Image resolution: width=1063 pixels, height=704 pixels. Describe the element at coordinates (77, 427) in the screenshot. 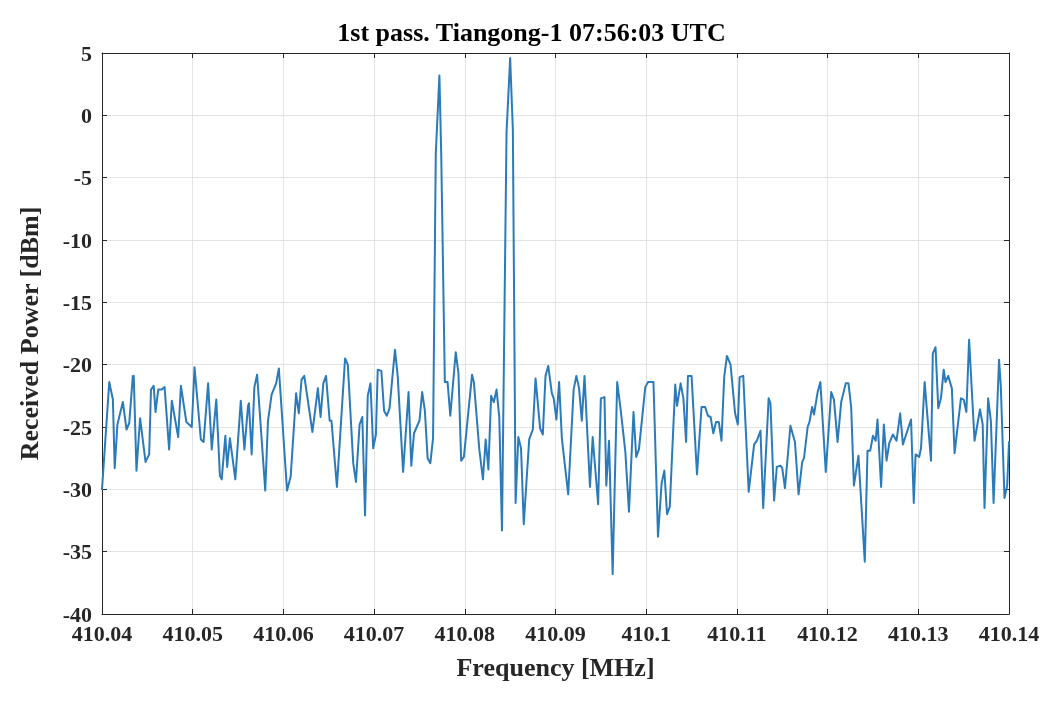

I see `y-tick-label: -25` at that location.